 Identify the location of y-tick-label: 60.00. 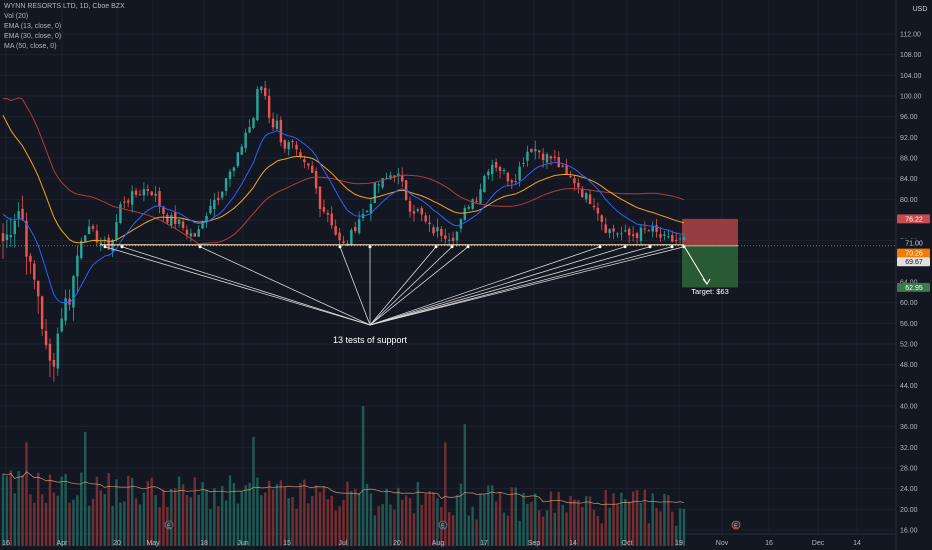
(909, 303).